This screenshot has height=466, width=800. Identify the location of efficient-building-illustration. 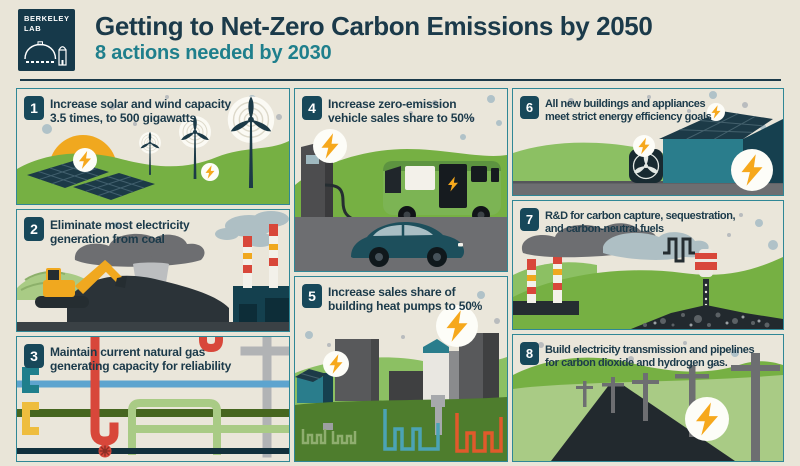
(648, 143).